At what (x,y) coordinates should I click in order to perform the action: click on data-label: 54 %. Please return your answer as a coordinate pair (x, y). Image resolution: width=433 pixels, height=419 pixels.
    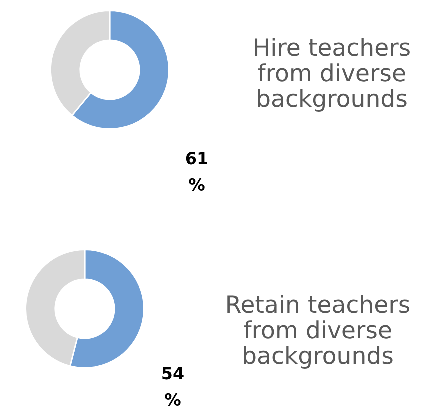
    Looking at the image, I should click on (173, 386).